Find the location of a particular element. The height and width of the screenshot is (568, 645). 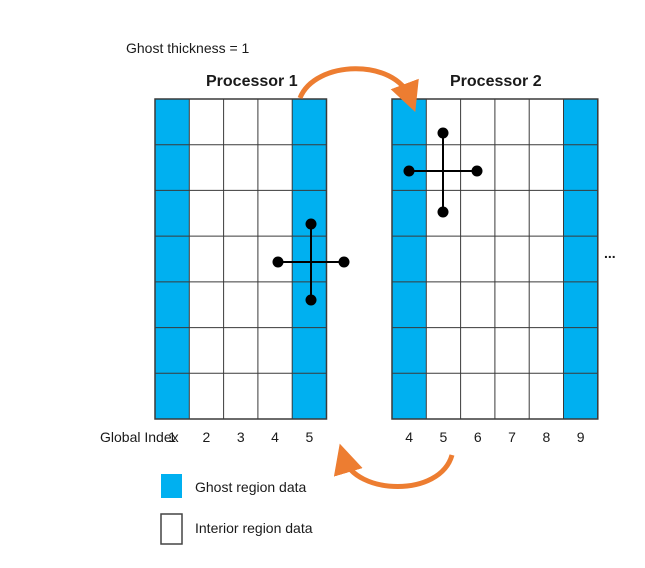

exchange-arrow-top is located at coordinates (358, 89).